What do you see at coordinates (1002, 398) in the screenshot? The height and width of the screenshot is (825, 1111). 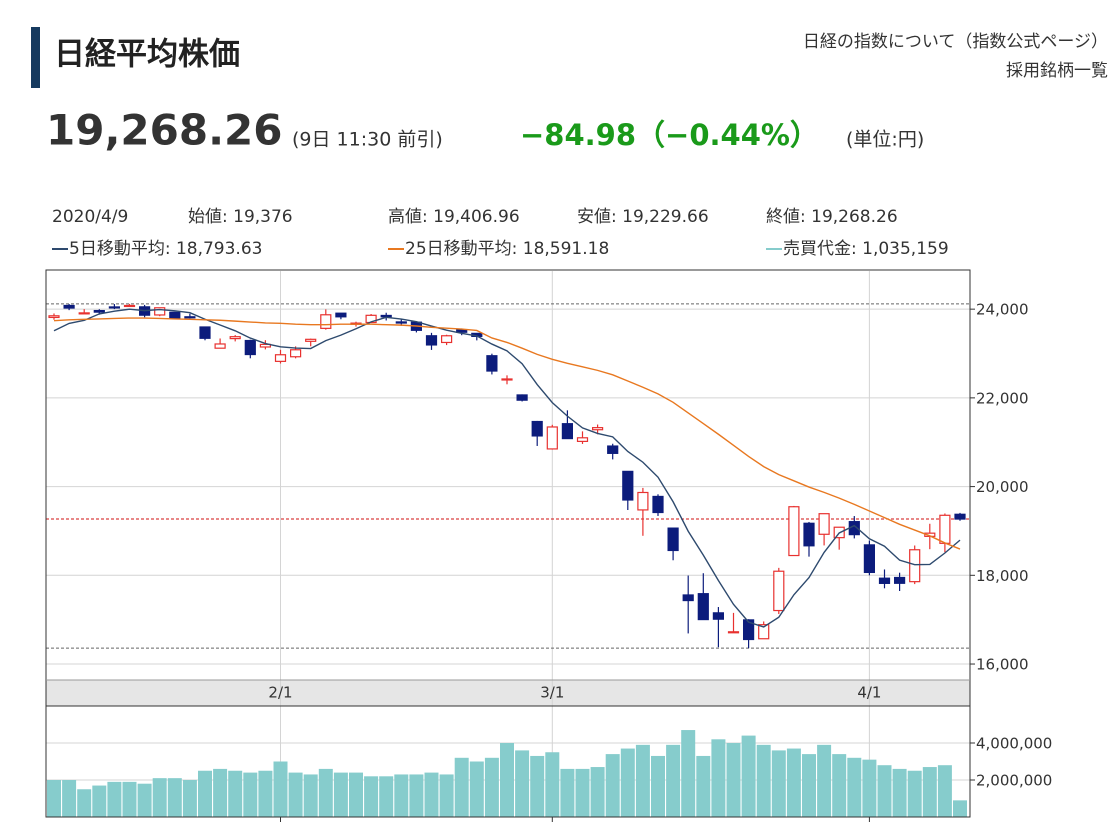 I see `y-tick-label: 22,000` at bounding box center [1002, 398].